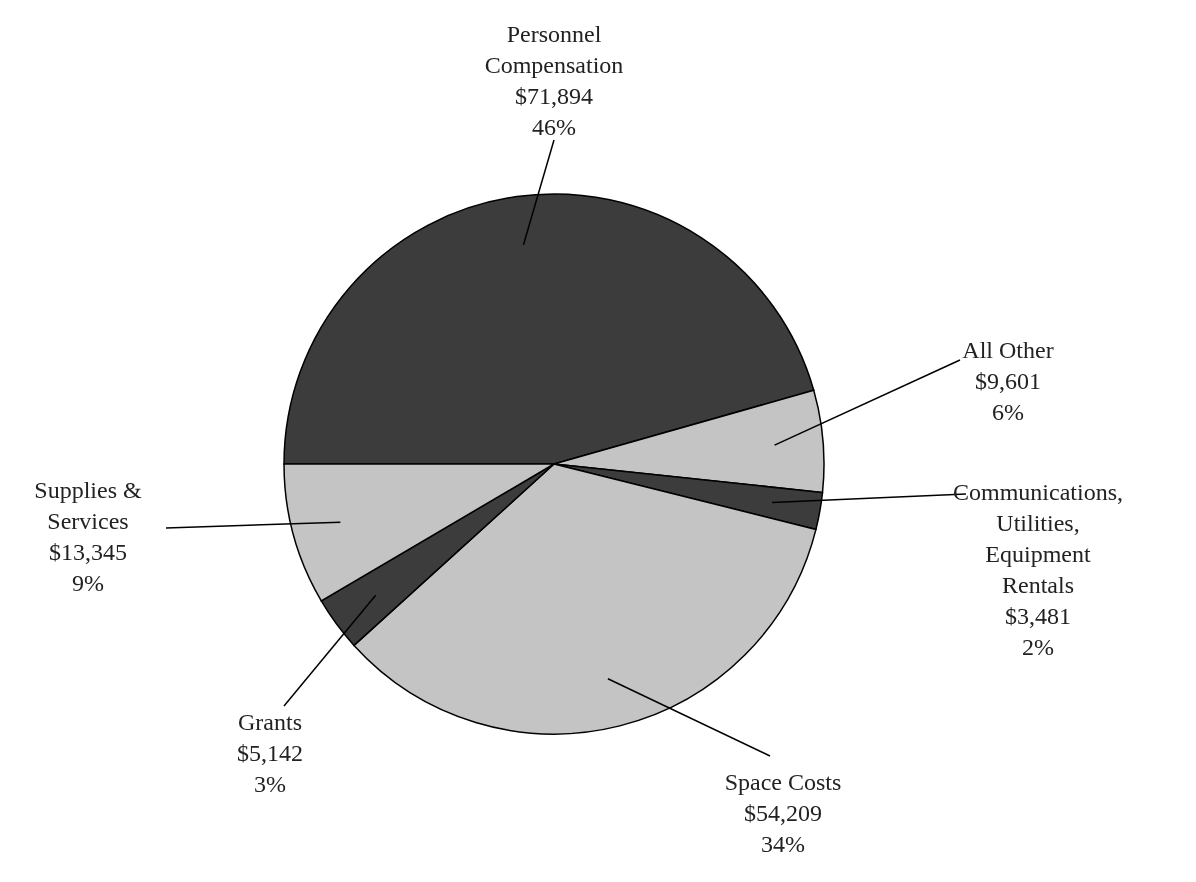 The width and height of the screenshot is (1196, 882). What do you see at coordinates (270, 722) in the screenshot?
I see `slice-label: Grants` at bounding box center [270, 722].